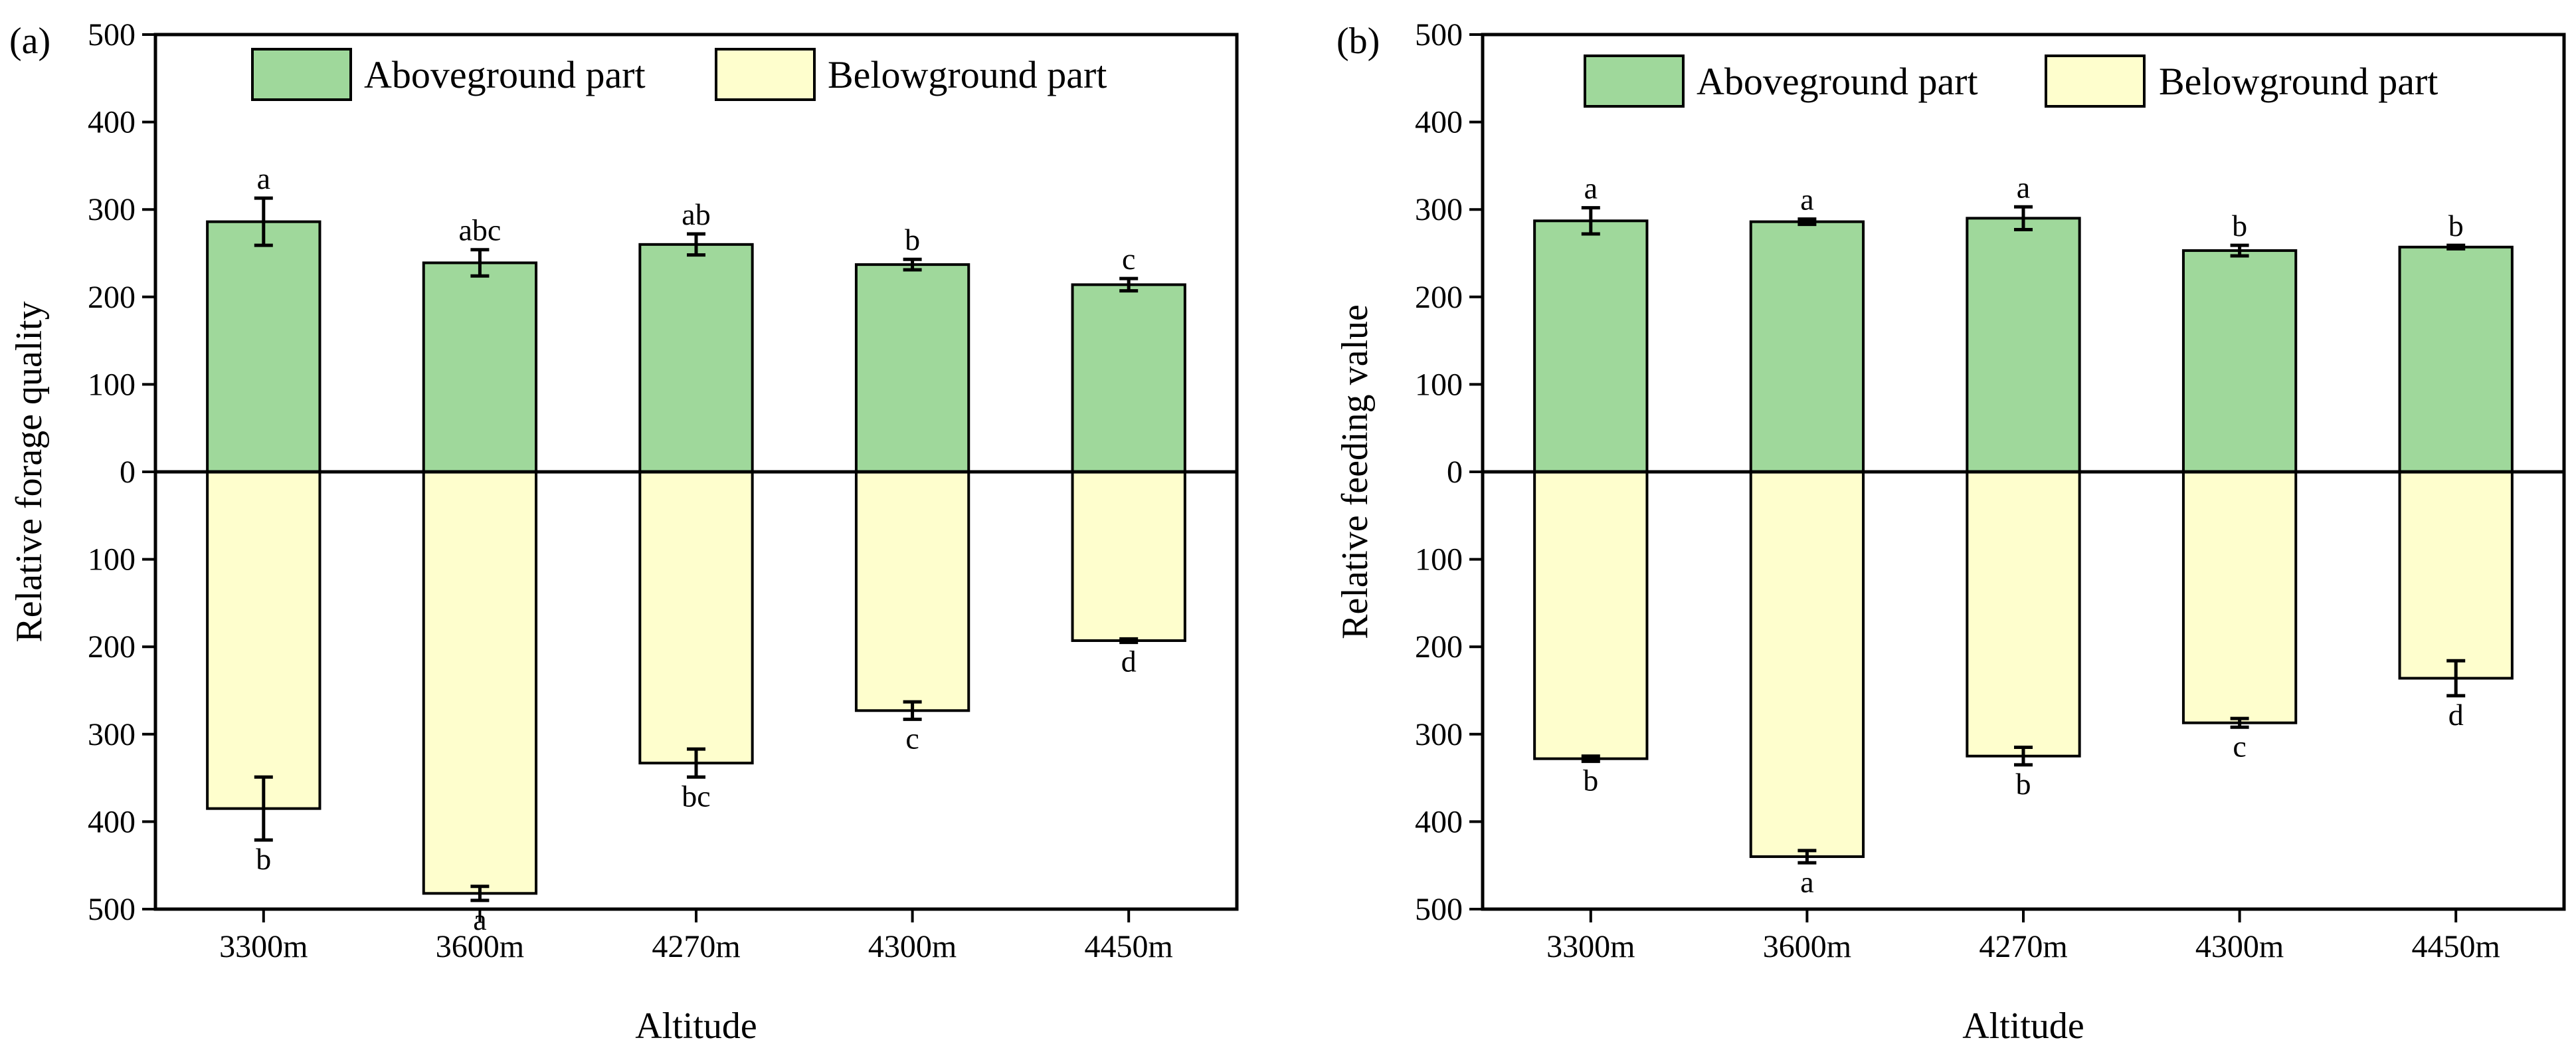  What do you see at coordinates (1358, 41) in the screenshot?
I see `panel-label: (b)` at bounding box center [1358, 41].